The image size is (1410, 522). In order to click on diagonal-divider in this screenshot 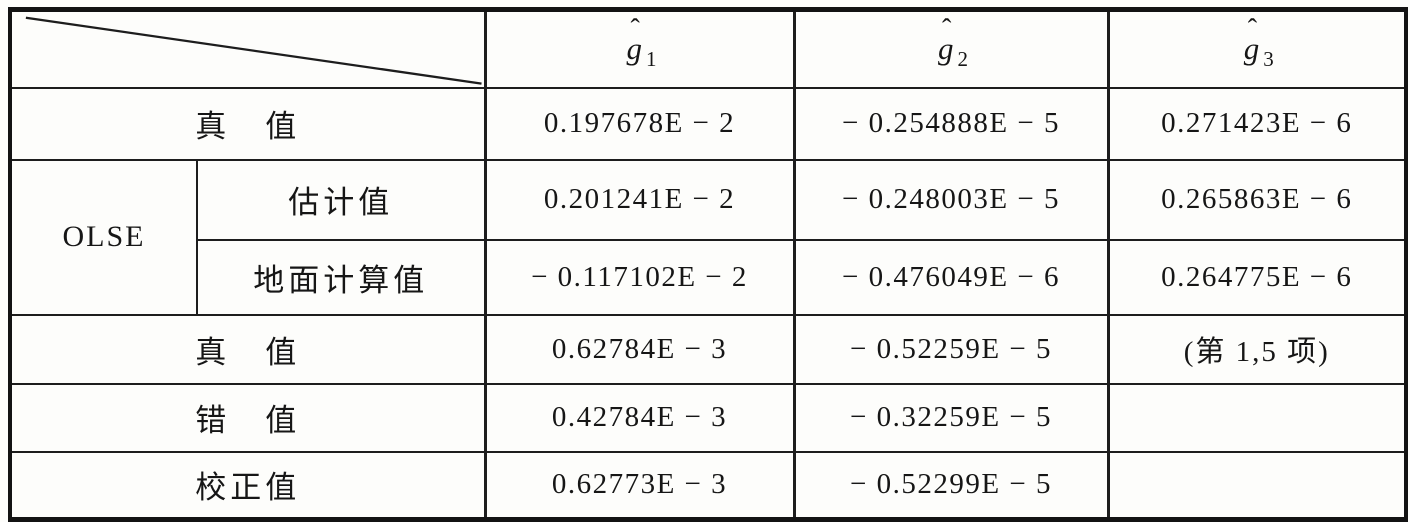, I will do `click(253, 50)`.